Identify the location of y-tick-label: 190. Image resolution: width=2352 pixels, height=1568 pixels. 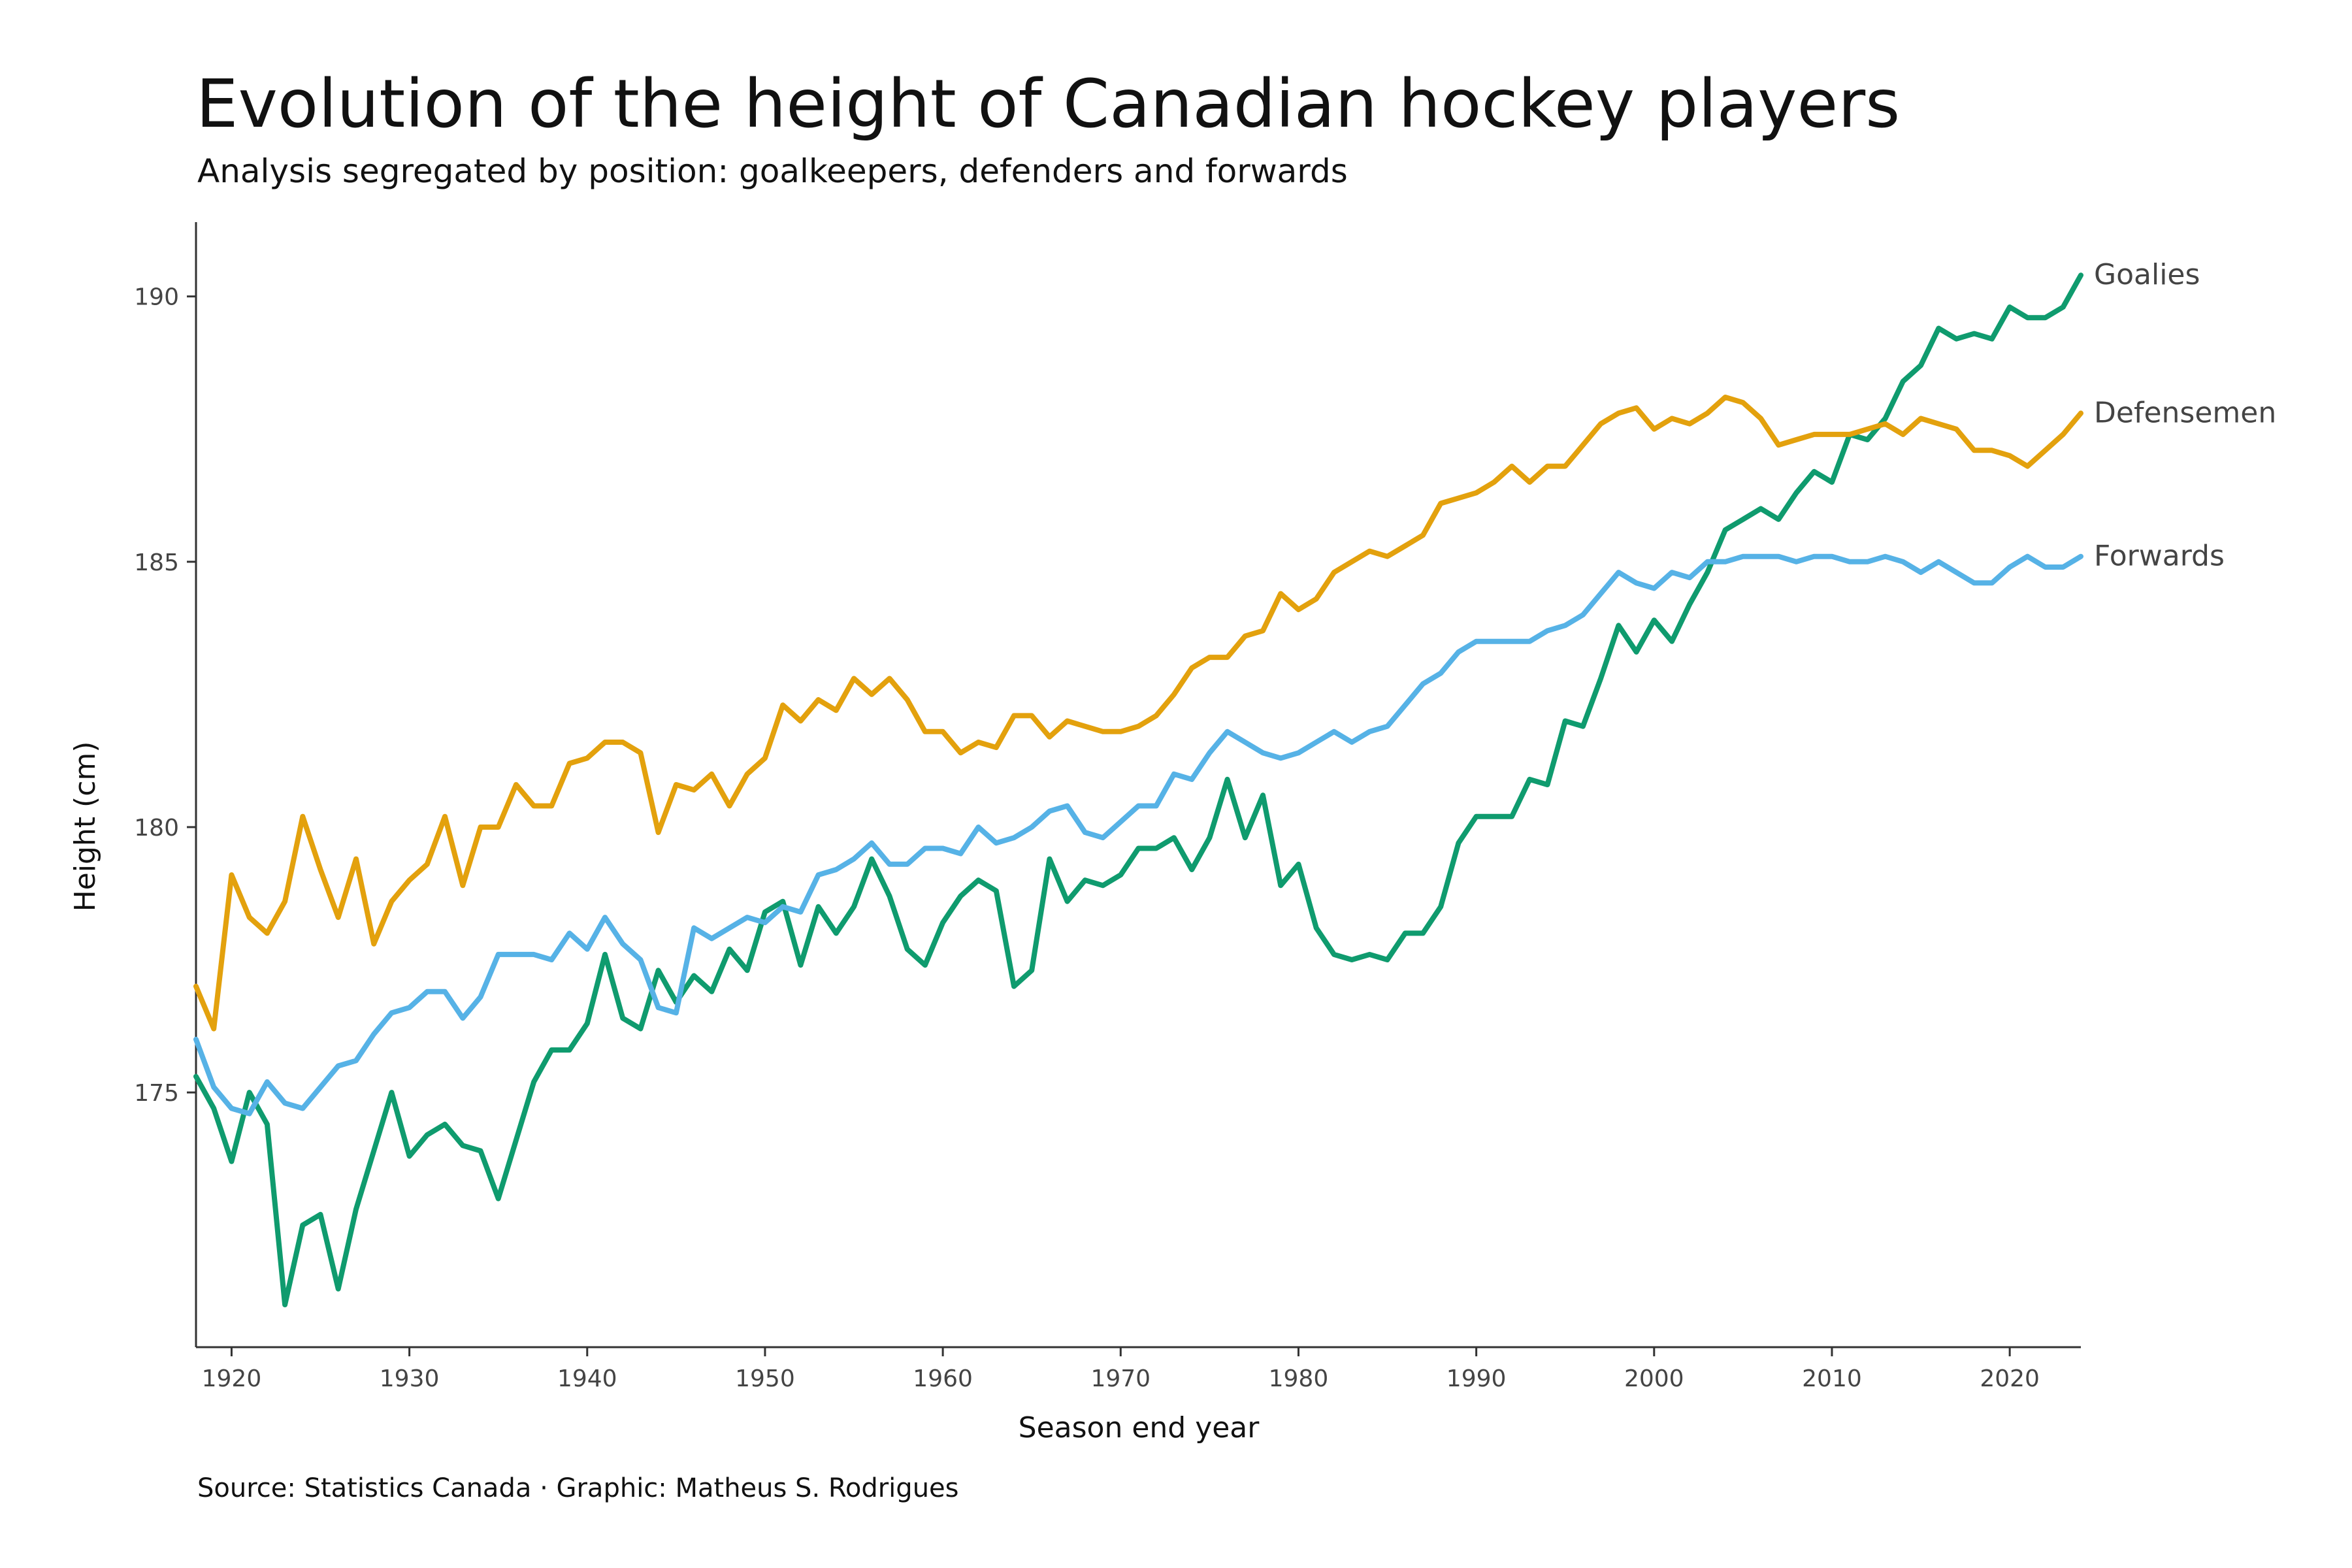
(156, 297).